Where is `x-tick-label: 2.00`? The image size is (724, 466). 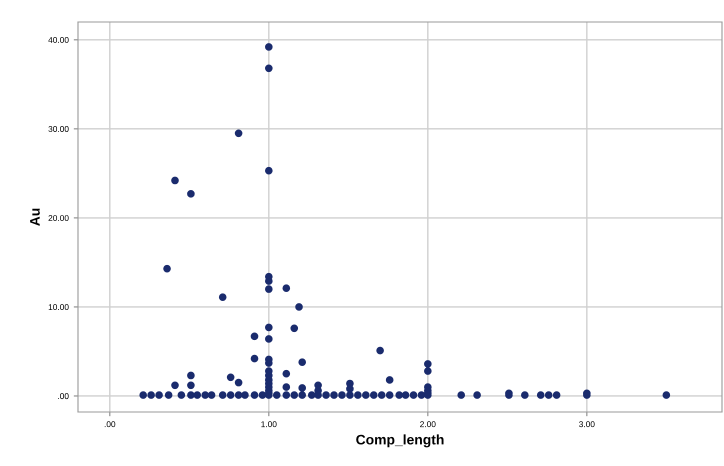 x-tick-label: 2.00 is located at coordinates (428, 424).